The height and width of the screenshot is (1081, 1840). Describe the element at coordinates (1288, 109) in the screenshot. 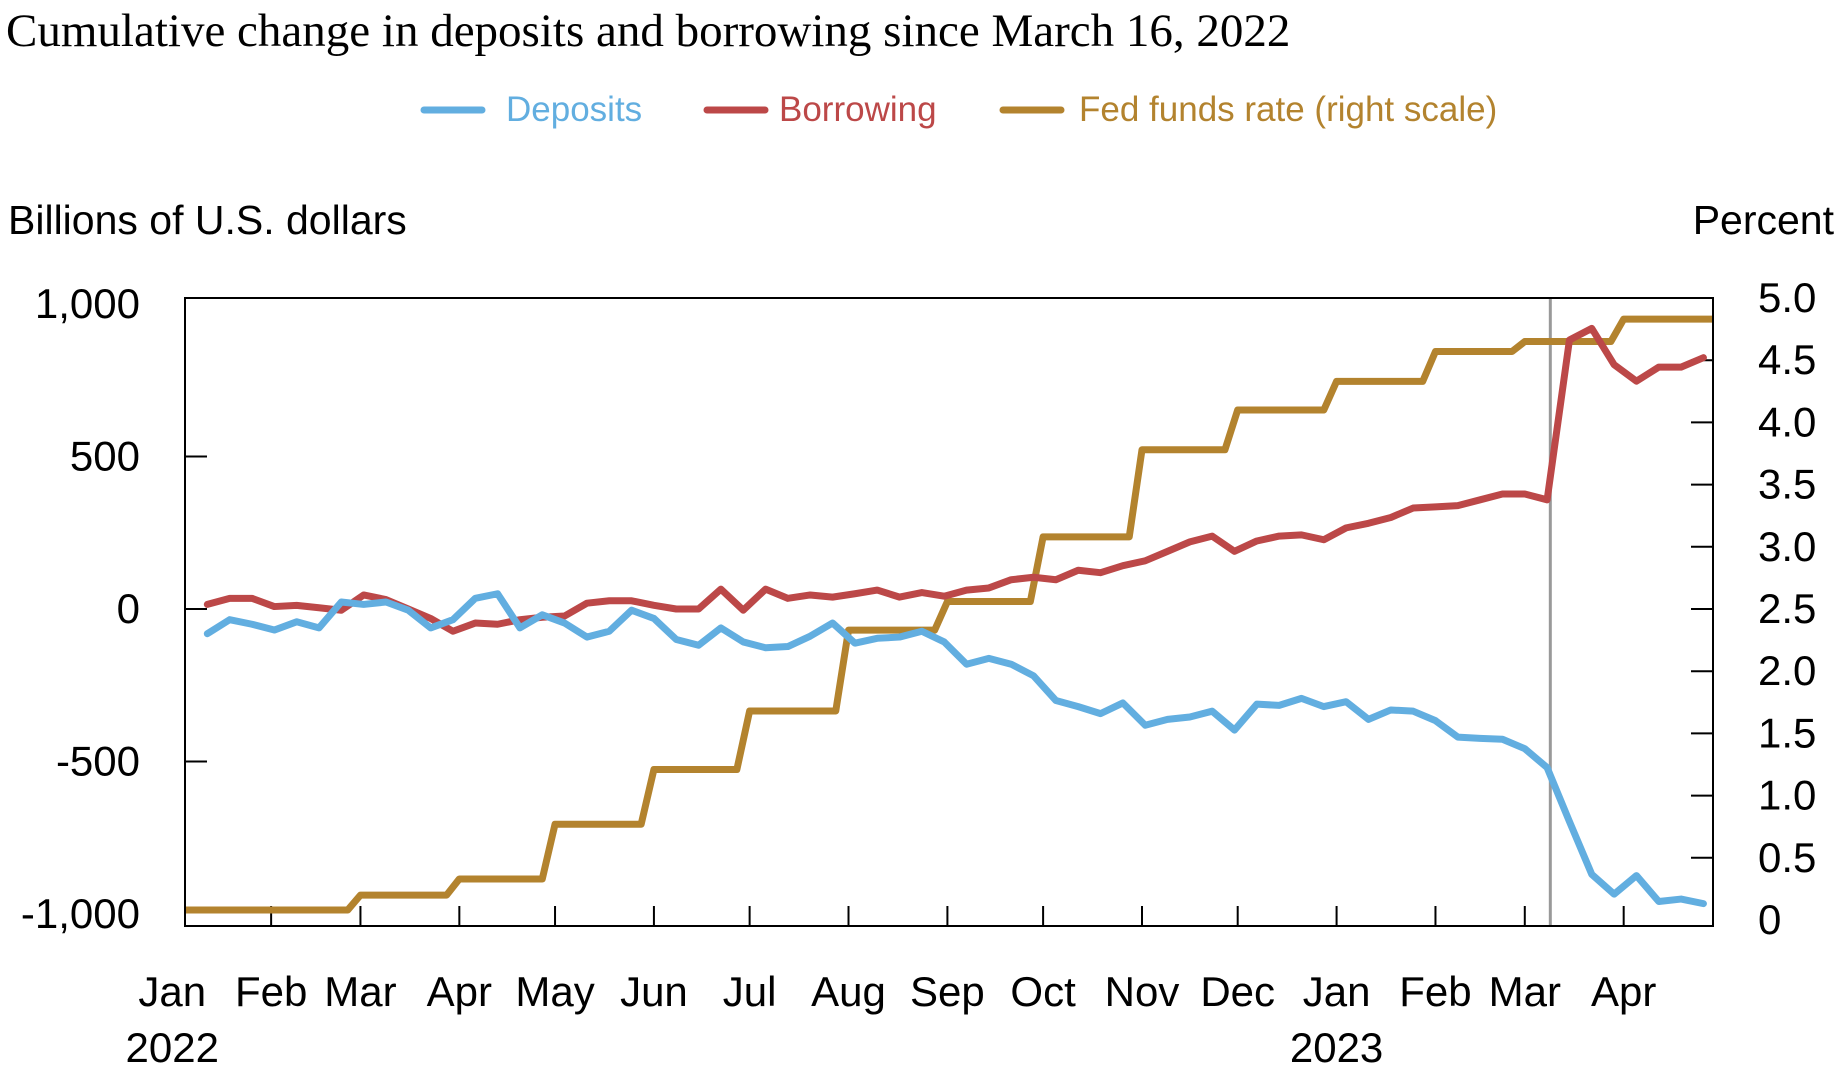

I see `legend-label-fed-funds: Fed funds rate (right scale)` at that location.